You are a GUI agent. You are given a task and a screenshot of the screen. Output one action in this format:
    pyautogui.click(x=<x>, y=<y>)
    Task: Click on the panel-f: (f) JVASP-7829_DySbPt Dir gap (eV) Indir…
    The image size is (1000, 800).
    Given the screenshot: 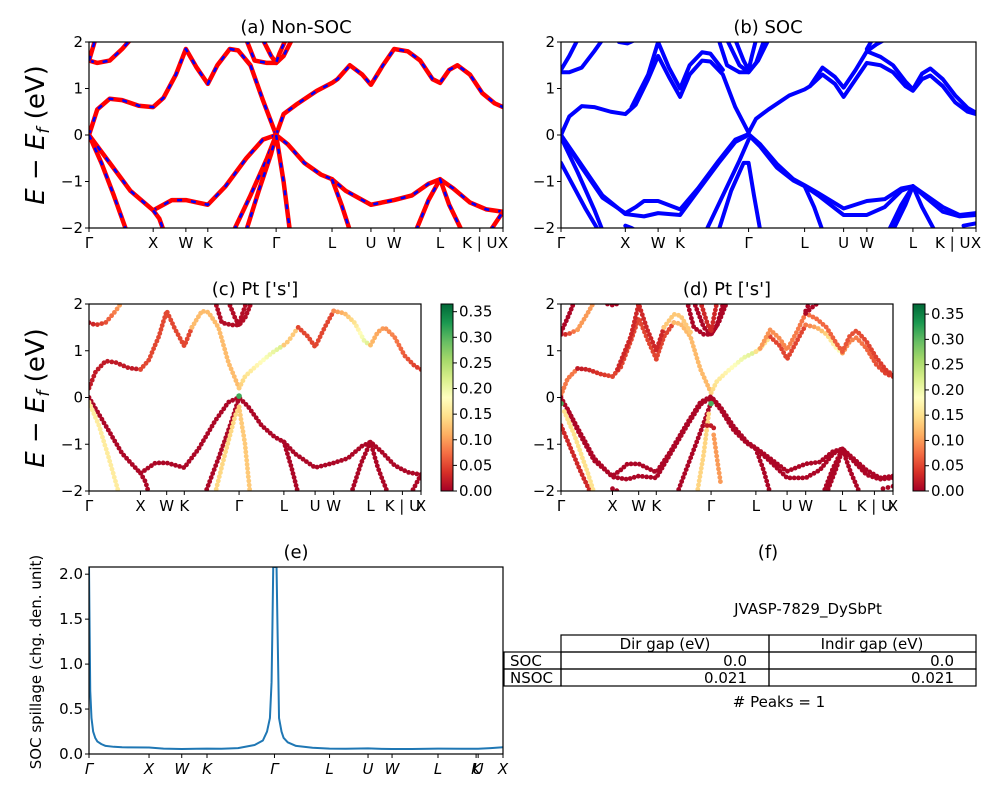 What is the action you would take?
    pyautogui.click(x=740, y=626)
    